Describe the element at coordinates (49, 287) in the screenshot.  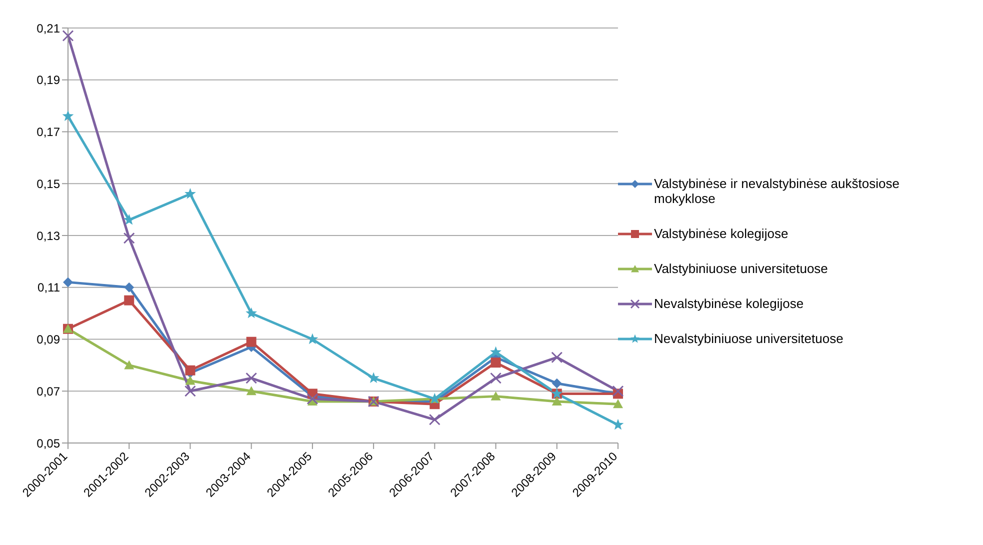
I see `y-tick-label: 0,11` at that location.